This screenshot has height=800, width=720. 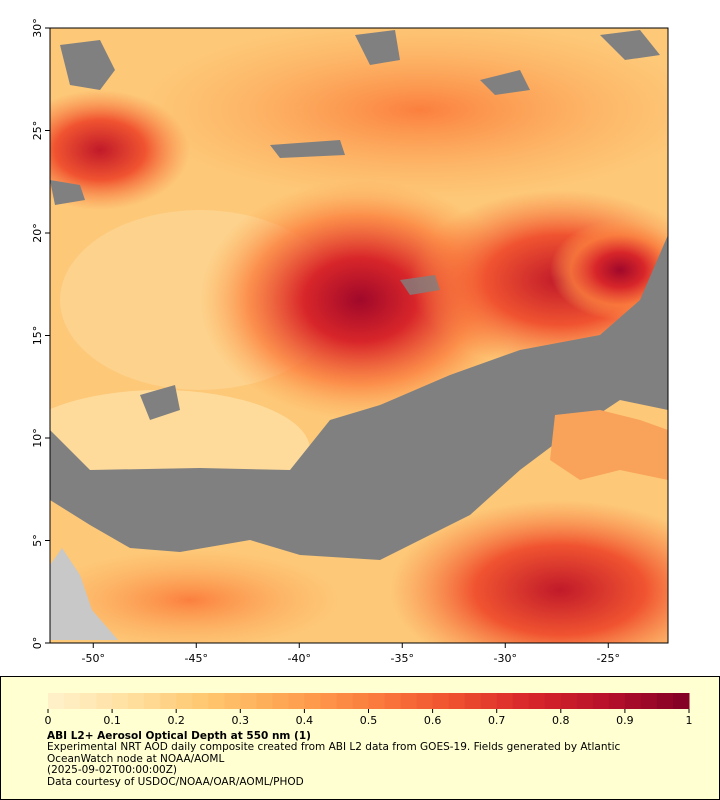 I want to click on x-tick-label: -35°, so click(x=402, y=658).